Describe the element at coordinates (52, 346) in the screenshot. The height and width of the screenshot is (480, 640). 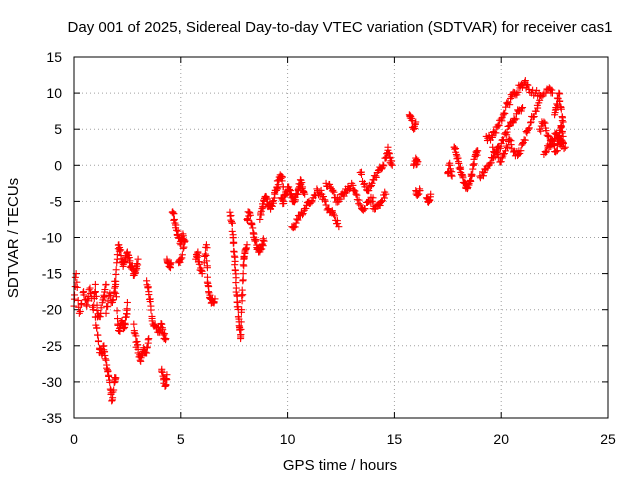
I see `y-tick-label: -25` at that location.